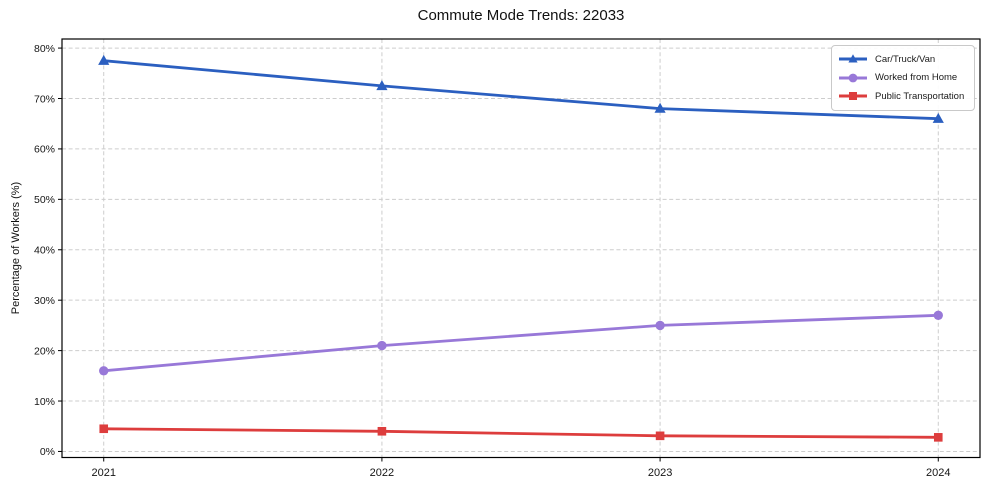 Image resolution: width=990 pixels, height=490 pixels. Describe the element at coordinates (660, 473) in the screenshot. I see `x-tick-label: 2023` at that location.